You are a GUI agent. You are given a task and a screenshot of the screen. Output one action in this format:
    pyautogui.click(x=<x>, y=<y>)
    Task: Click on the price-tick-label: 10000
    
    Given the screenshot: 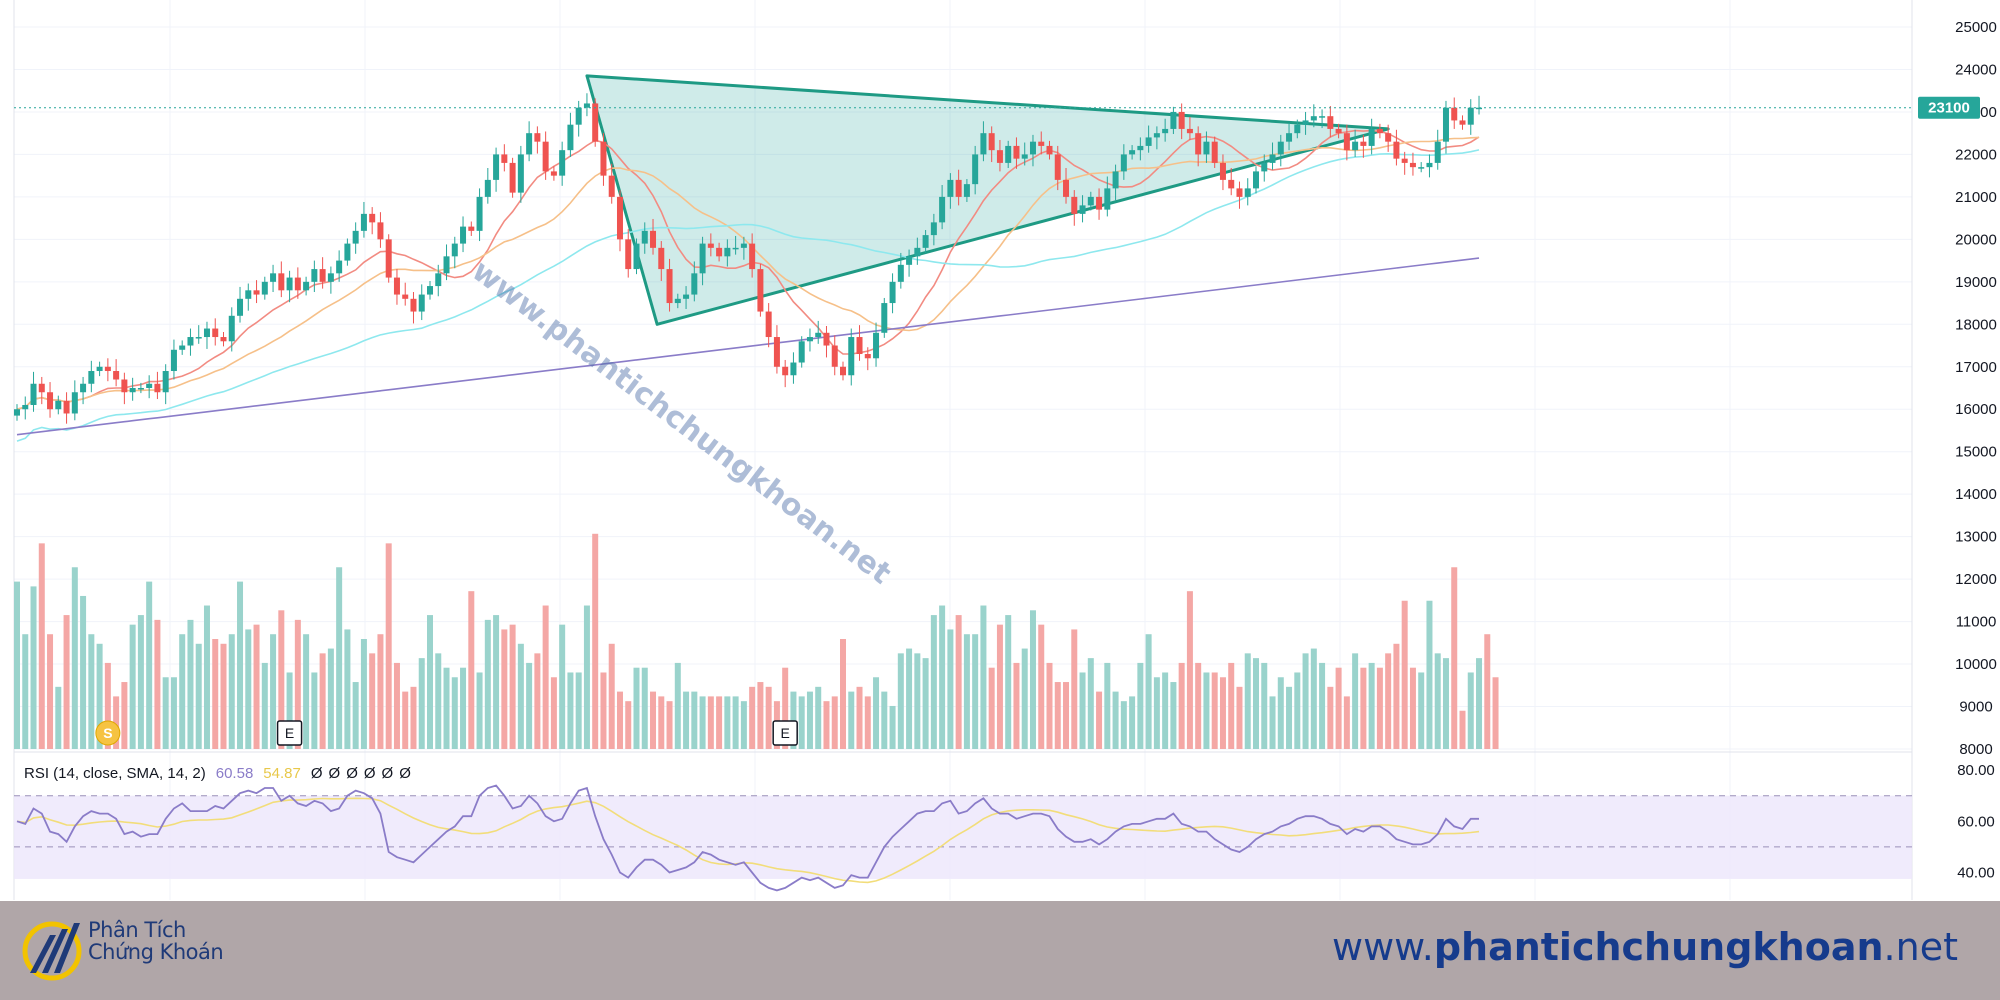 What is the action you would take?
    pyautogui.click(x=1976, y=664)
    